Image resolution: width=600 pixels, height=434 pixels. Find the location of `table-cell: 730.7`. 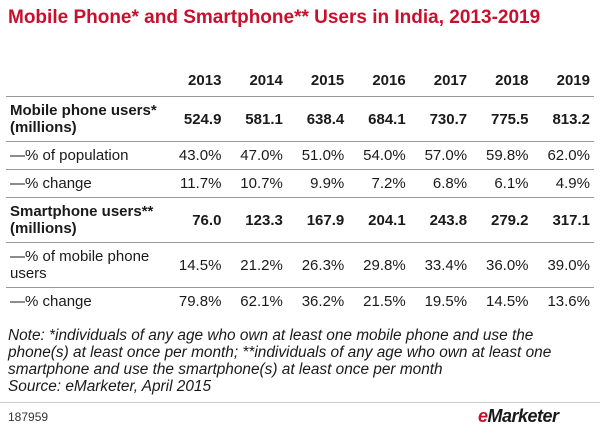

table-cell: 730.7 is located at coordinates (440, 119).